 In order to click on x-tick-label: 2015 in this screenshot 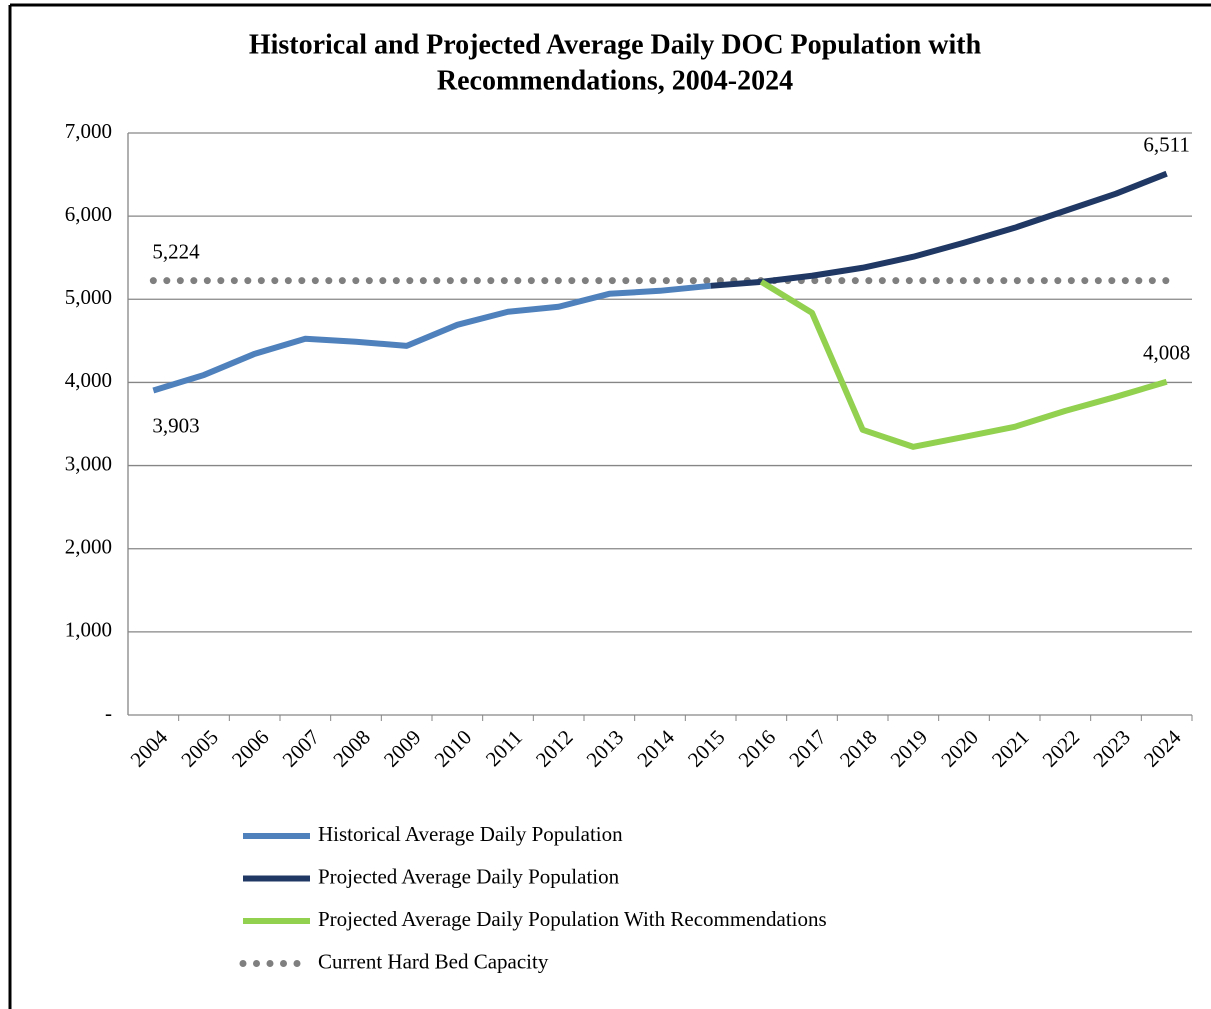, I will do `click(706, 748)`.